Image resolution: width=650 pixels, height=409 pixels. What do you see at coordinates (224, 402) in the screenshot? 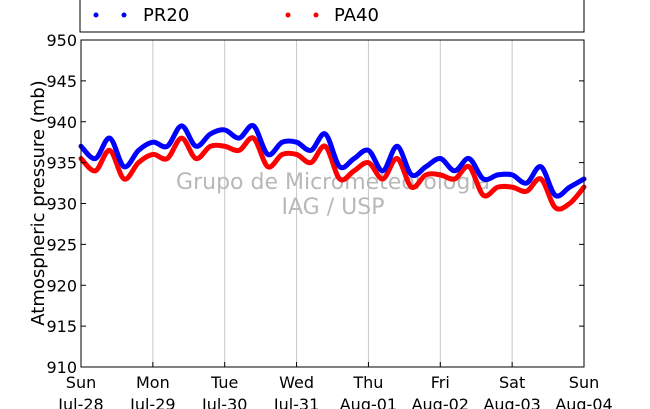
I see `x-tick-label-date: Jul-30` at bounding box center [224, 402].